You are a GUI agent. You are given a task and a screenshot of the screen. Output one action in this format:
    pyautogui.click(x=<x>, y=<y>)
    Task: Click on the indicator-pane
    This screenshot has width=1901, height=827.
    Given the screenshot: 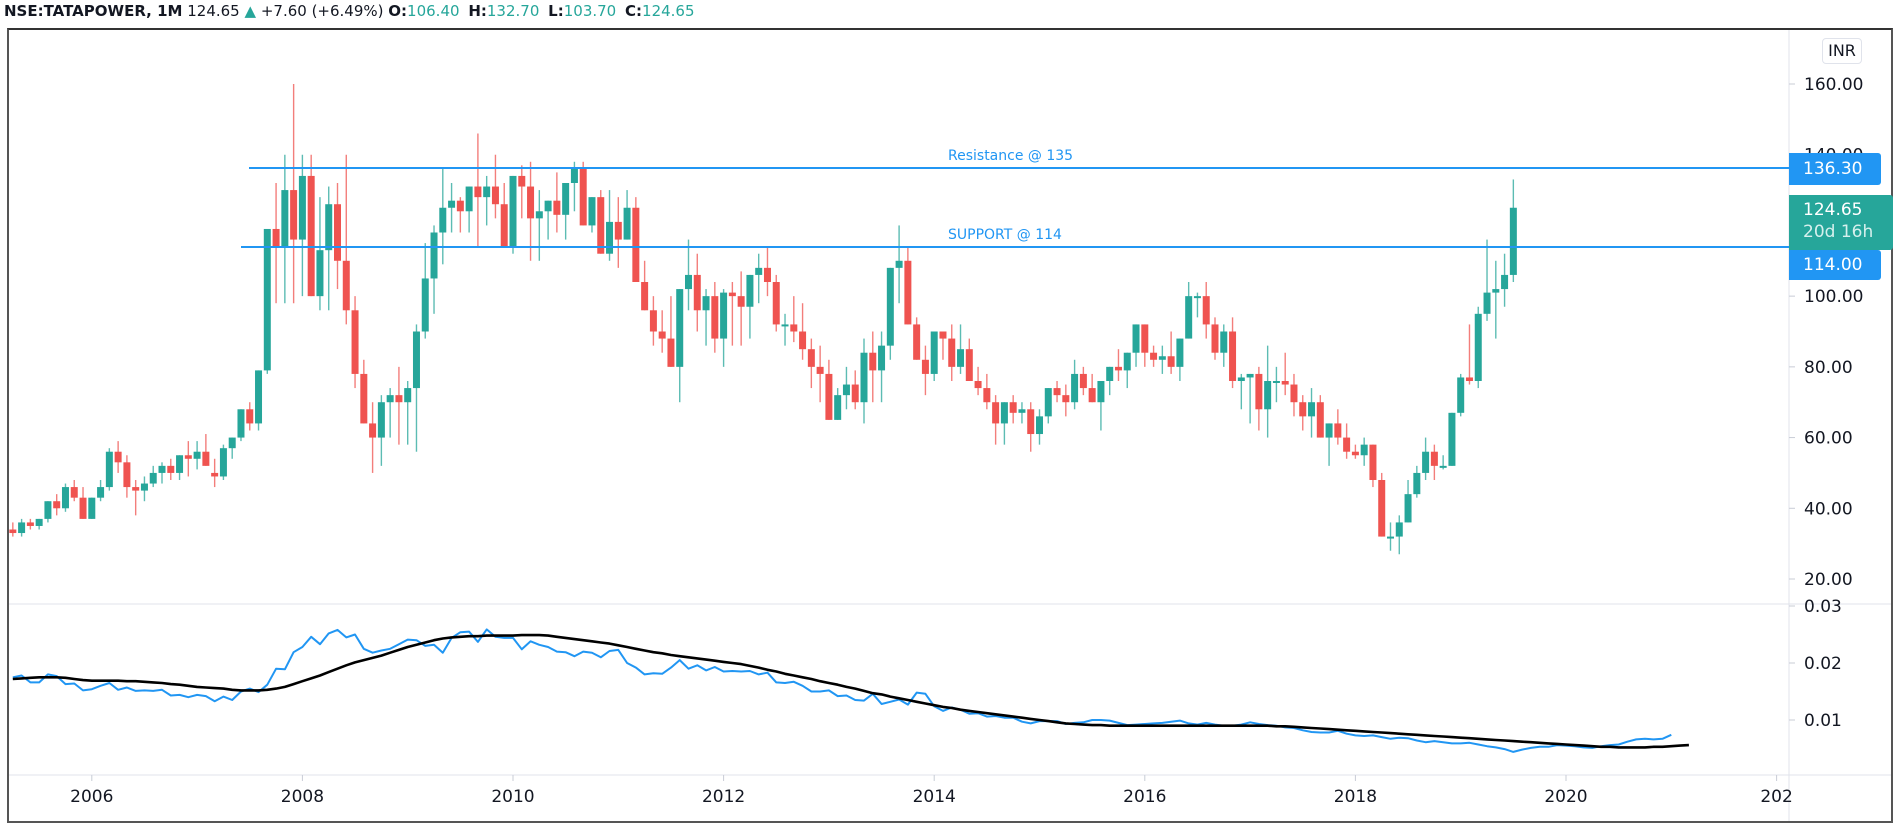 What is the action you would take?
    pyautogui.click(x=850, y=690)
    